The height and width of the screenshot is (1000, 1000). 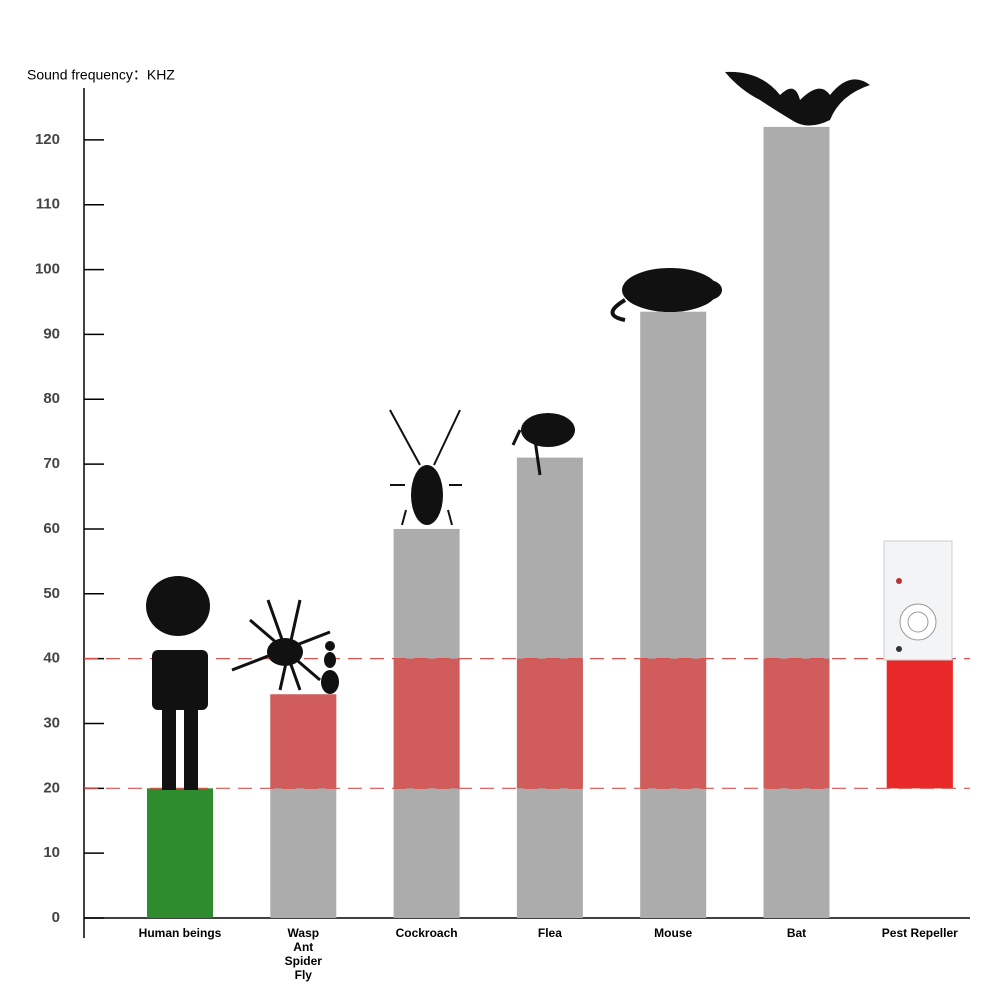 I want to click on y-tick-label: 10, so click(x=51, y=852).